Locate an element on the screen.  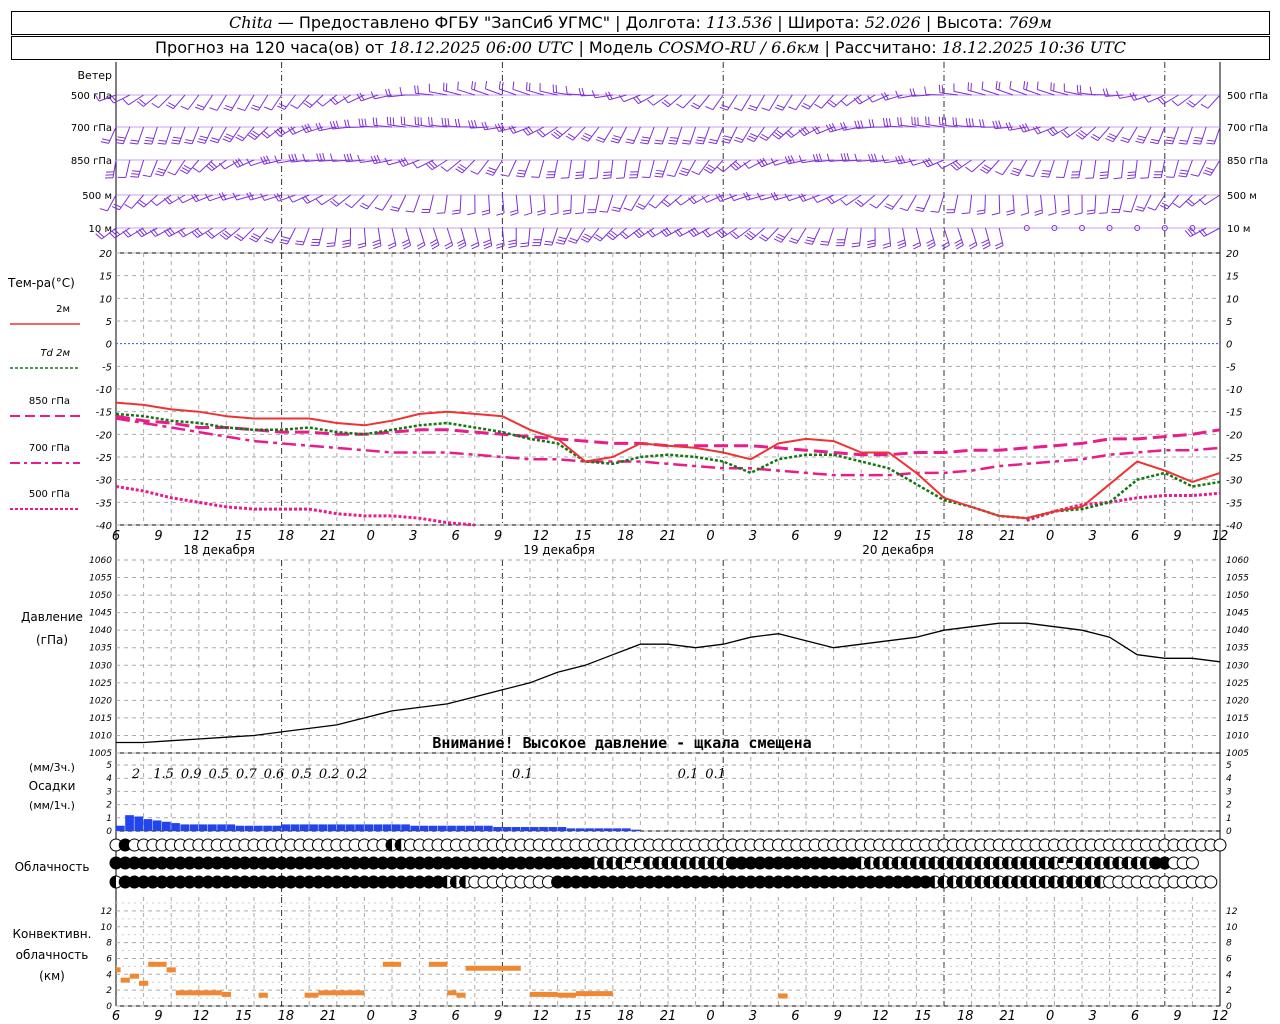
x-tick-label-bottom: 21 is located at coordinates (668, 1016).